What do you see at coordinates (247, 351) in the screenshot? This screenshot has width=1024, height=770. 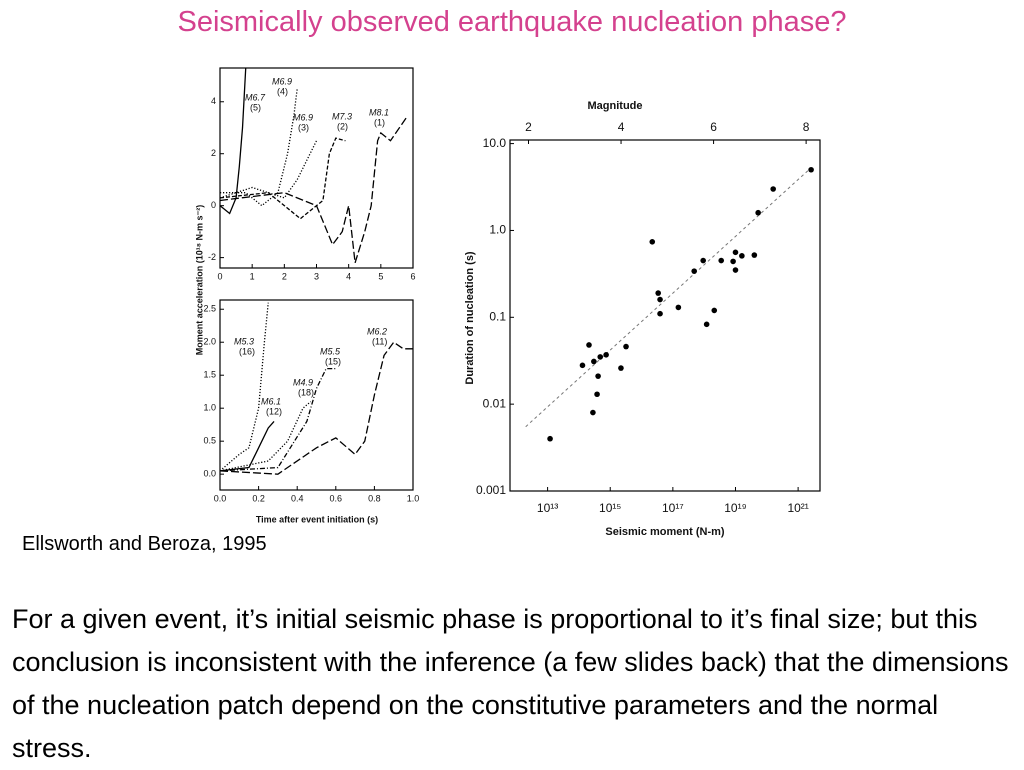 I see `series-id: (16)` at bounding box center [247, 351].